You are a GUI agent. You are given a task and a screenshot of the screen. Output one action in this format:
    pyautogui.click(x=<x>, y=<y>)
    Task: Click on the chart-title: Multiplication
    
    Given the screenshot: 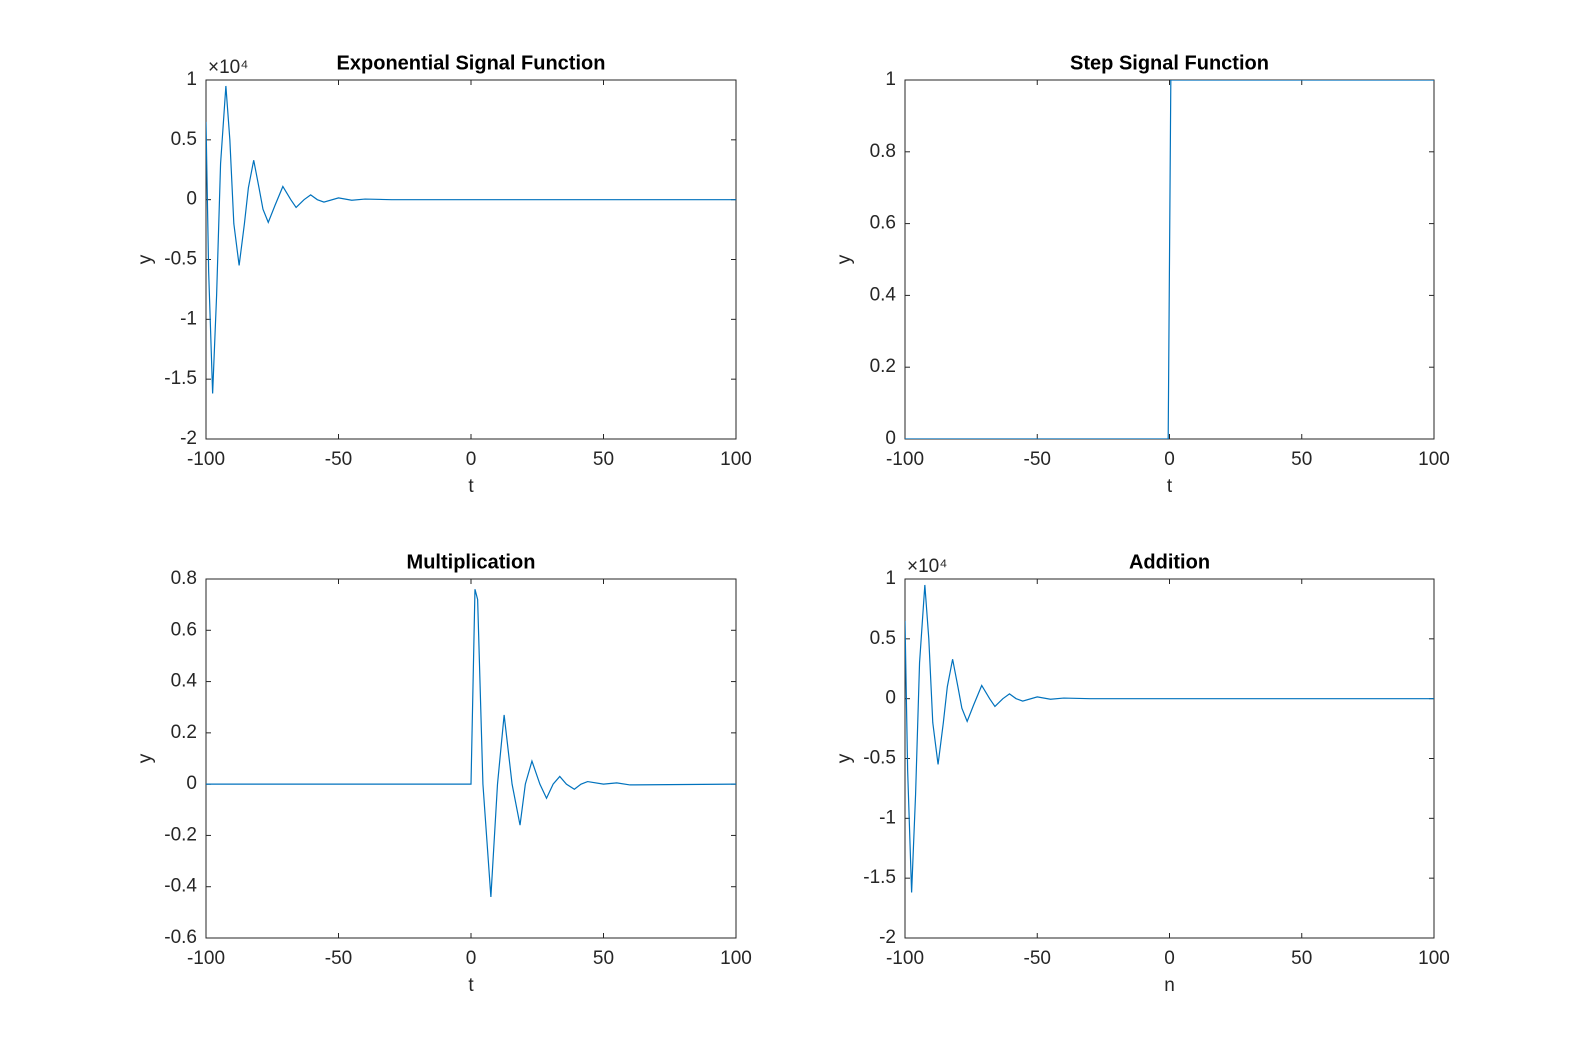 What is the action you would take?
    pyautogui.click(x=471, y=562)
    